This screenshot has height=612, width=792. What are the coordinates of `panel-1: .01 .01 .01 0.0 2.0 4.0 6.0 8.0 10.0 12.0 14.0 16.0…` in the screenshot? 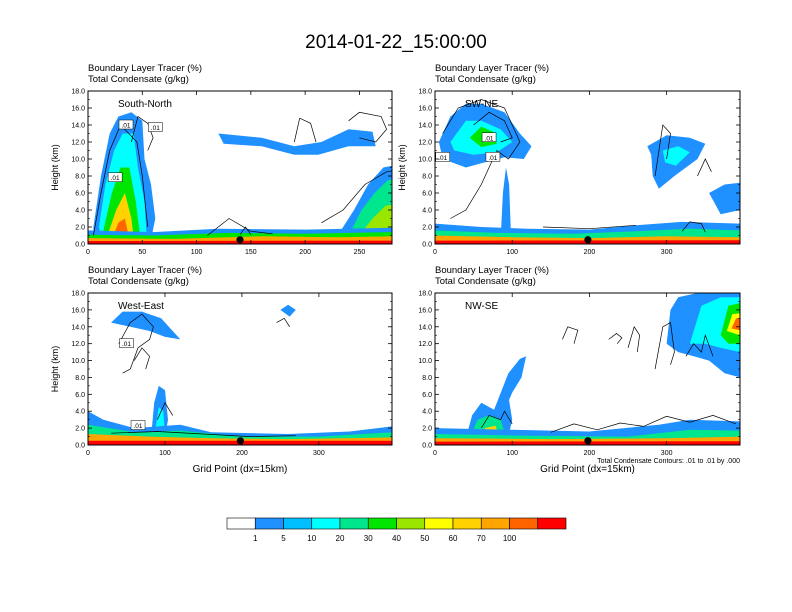 It's located at (221, 172).